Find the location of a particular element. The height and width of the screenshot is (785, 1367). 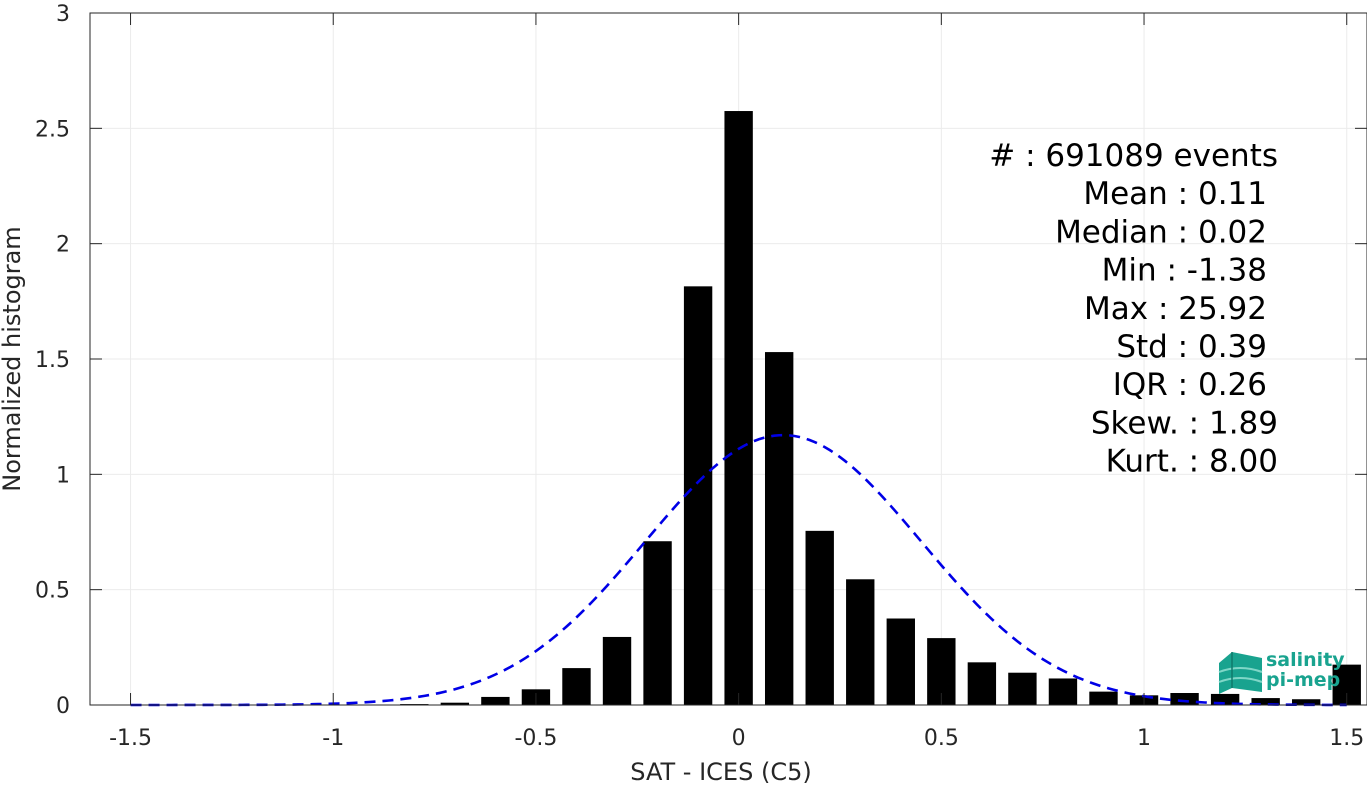

y-tick-label-2: 1 is located at coordinates (63, 475).